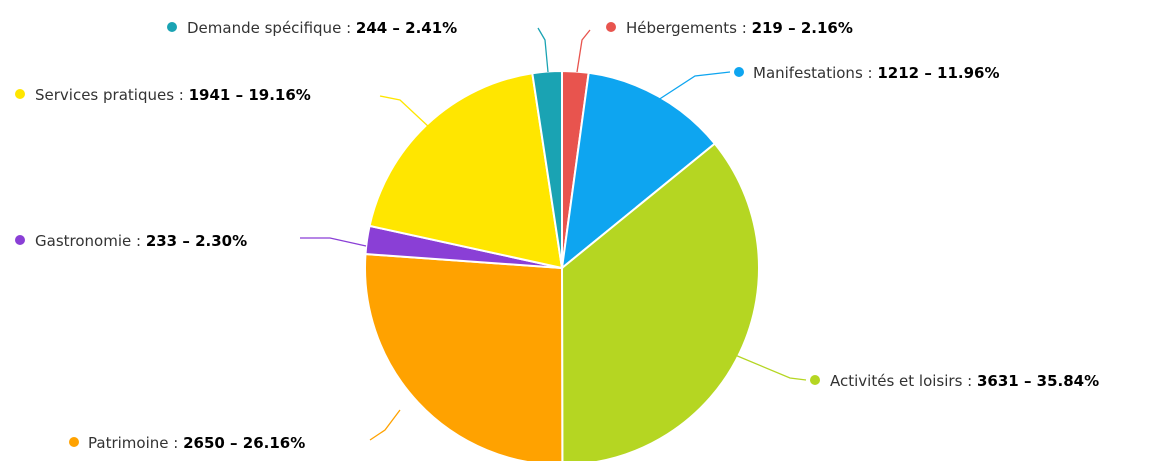 Image resolution: width=1167 pixels, height=461 pixels. What do you see at coordinates (638, 171) in the screenshot?
I see `pie-slice-manifestations` at bounding box center [638, 171].